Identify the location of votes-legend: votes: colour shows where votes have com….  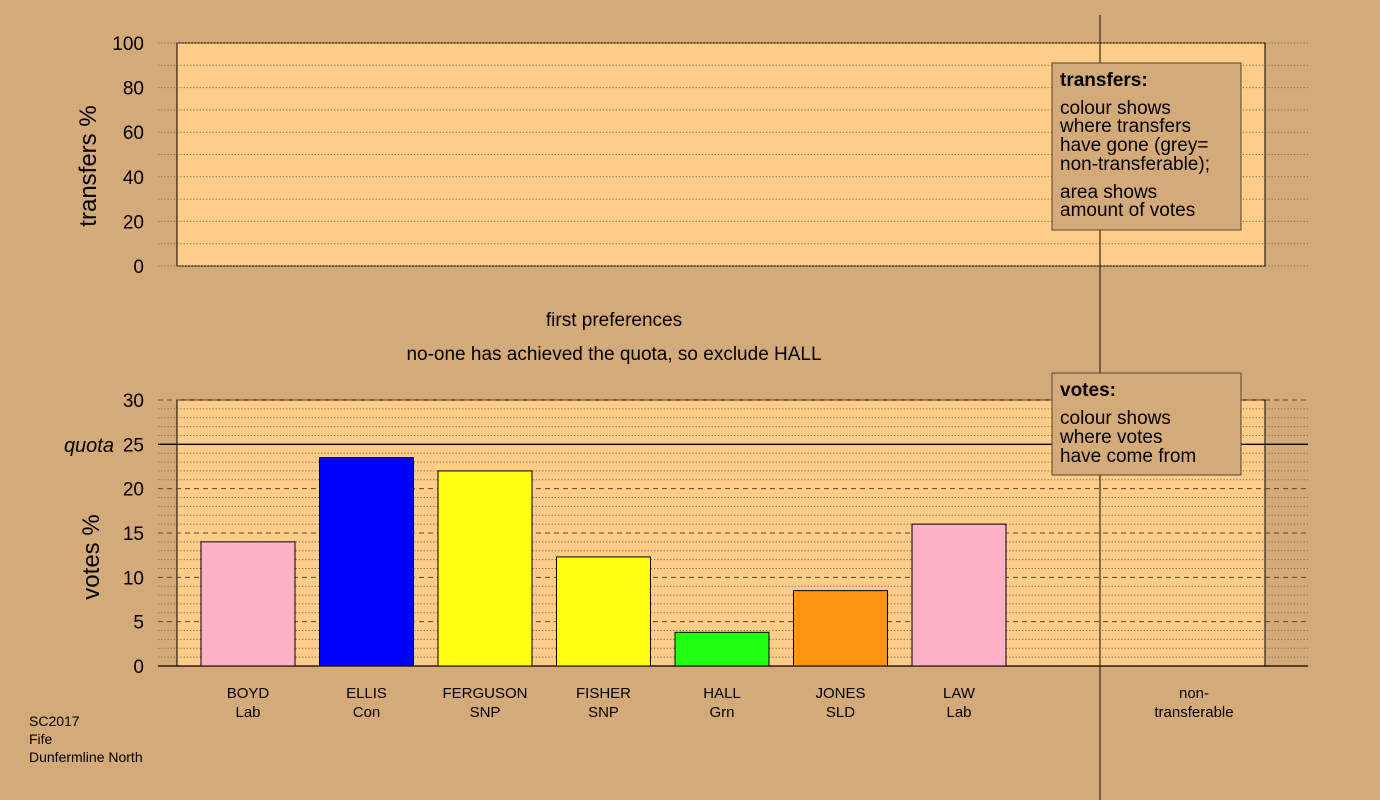
(1146, 424).